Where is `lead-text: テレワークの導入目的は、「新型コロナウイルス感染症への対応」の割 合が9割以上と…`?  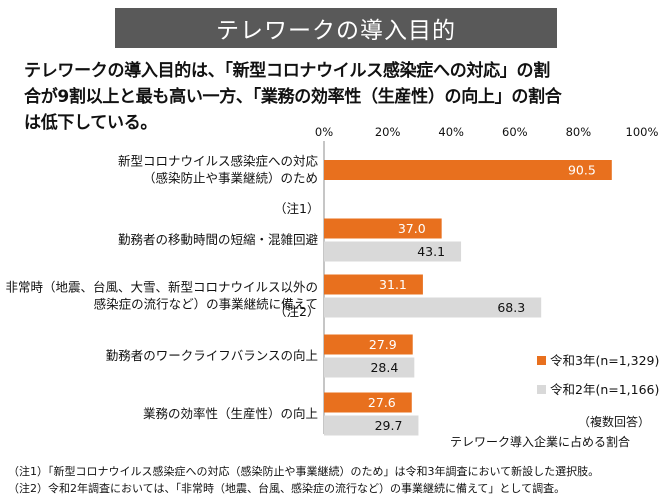
lead-text: テレワークの導入目的は、「新型コロナウイルス感染症への対応」の割 合が9割以上と… is located at coordinates (344, 97).